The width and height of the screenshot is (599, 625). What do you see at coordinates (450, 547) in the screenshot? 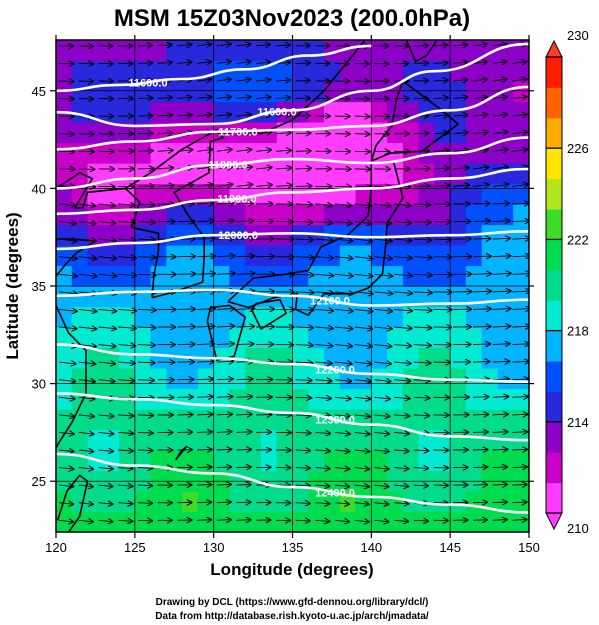
I see `x-tick-label: 145` at bounding box center [450, 547].